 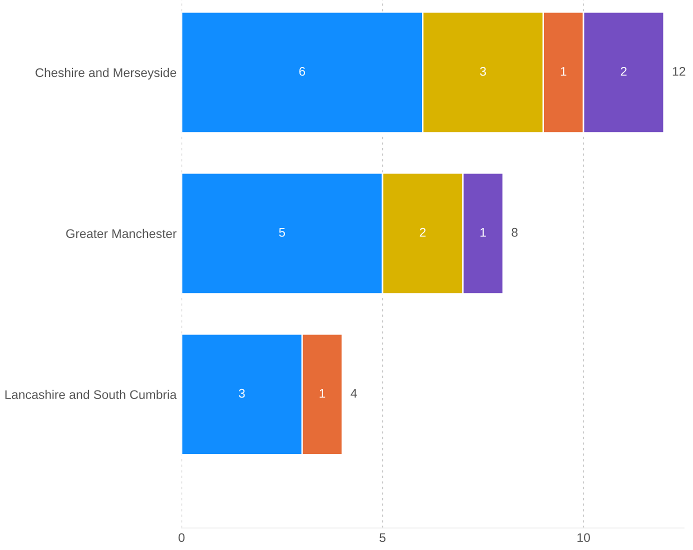 I want to click on x-tick-label: 5, so click(x=383, y=537).